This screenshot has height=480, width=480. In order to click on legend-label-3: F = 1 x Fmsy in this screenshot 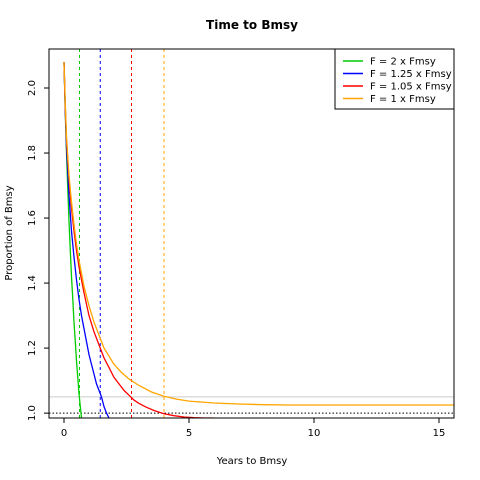, I will do `click(403, 99)`.